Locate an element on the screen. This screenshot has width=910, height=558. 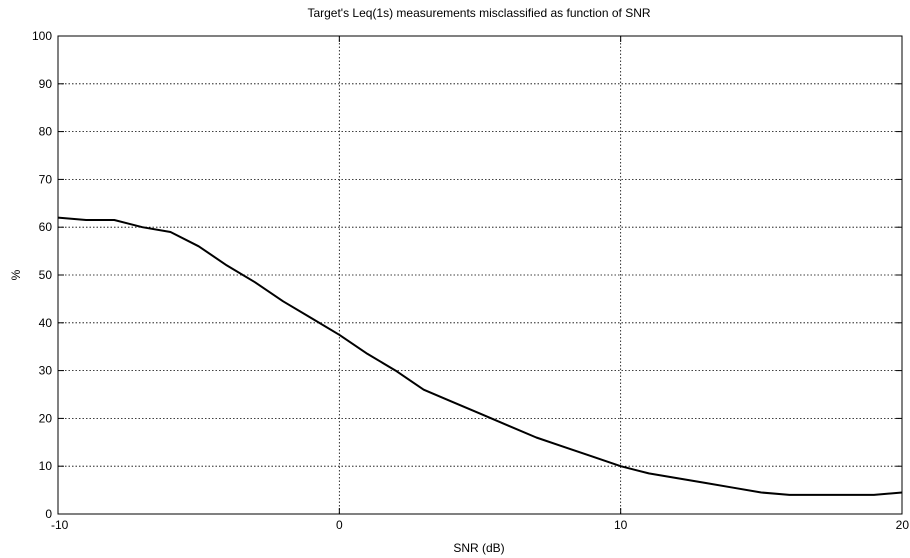
x-axis-title: SNR (dB) is located at coordinates (478, 548).